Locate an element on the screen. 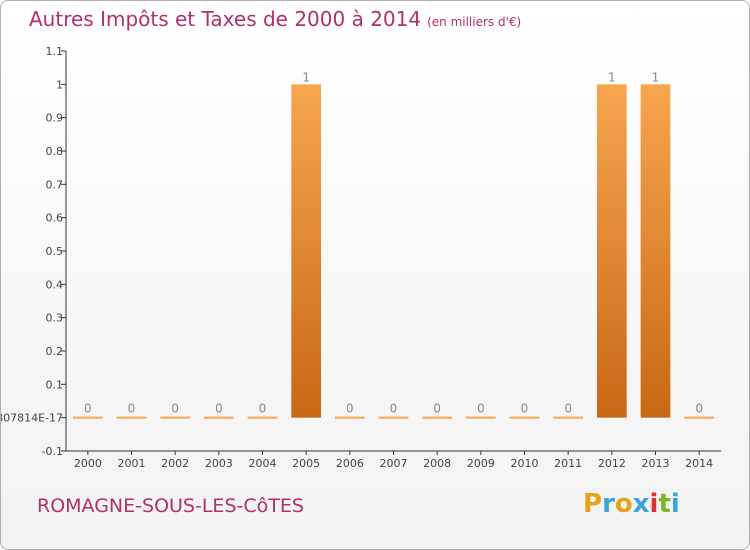 The height and width of the screenshot is (550, 750). x-tick-label: 2012 is located at coordinates (612, 463).